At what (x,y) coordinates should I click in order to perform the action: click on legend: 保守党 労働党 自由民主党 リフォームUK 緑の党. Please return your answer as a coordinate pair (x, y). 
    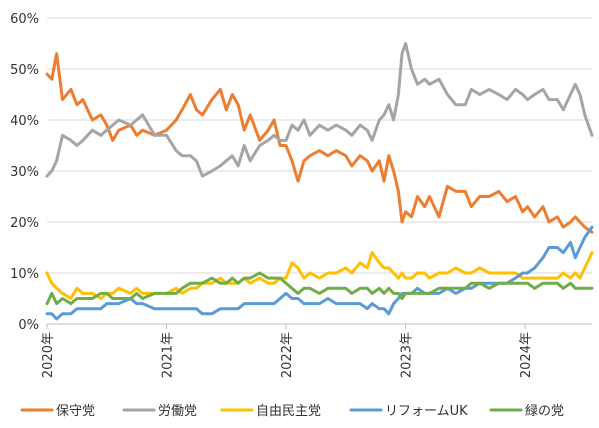
    Looking at the image, I should click on (292, 411).